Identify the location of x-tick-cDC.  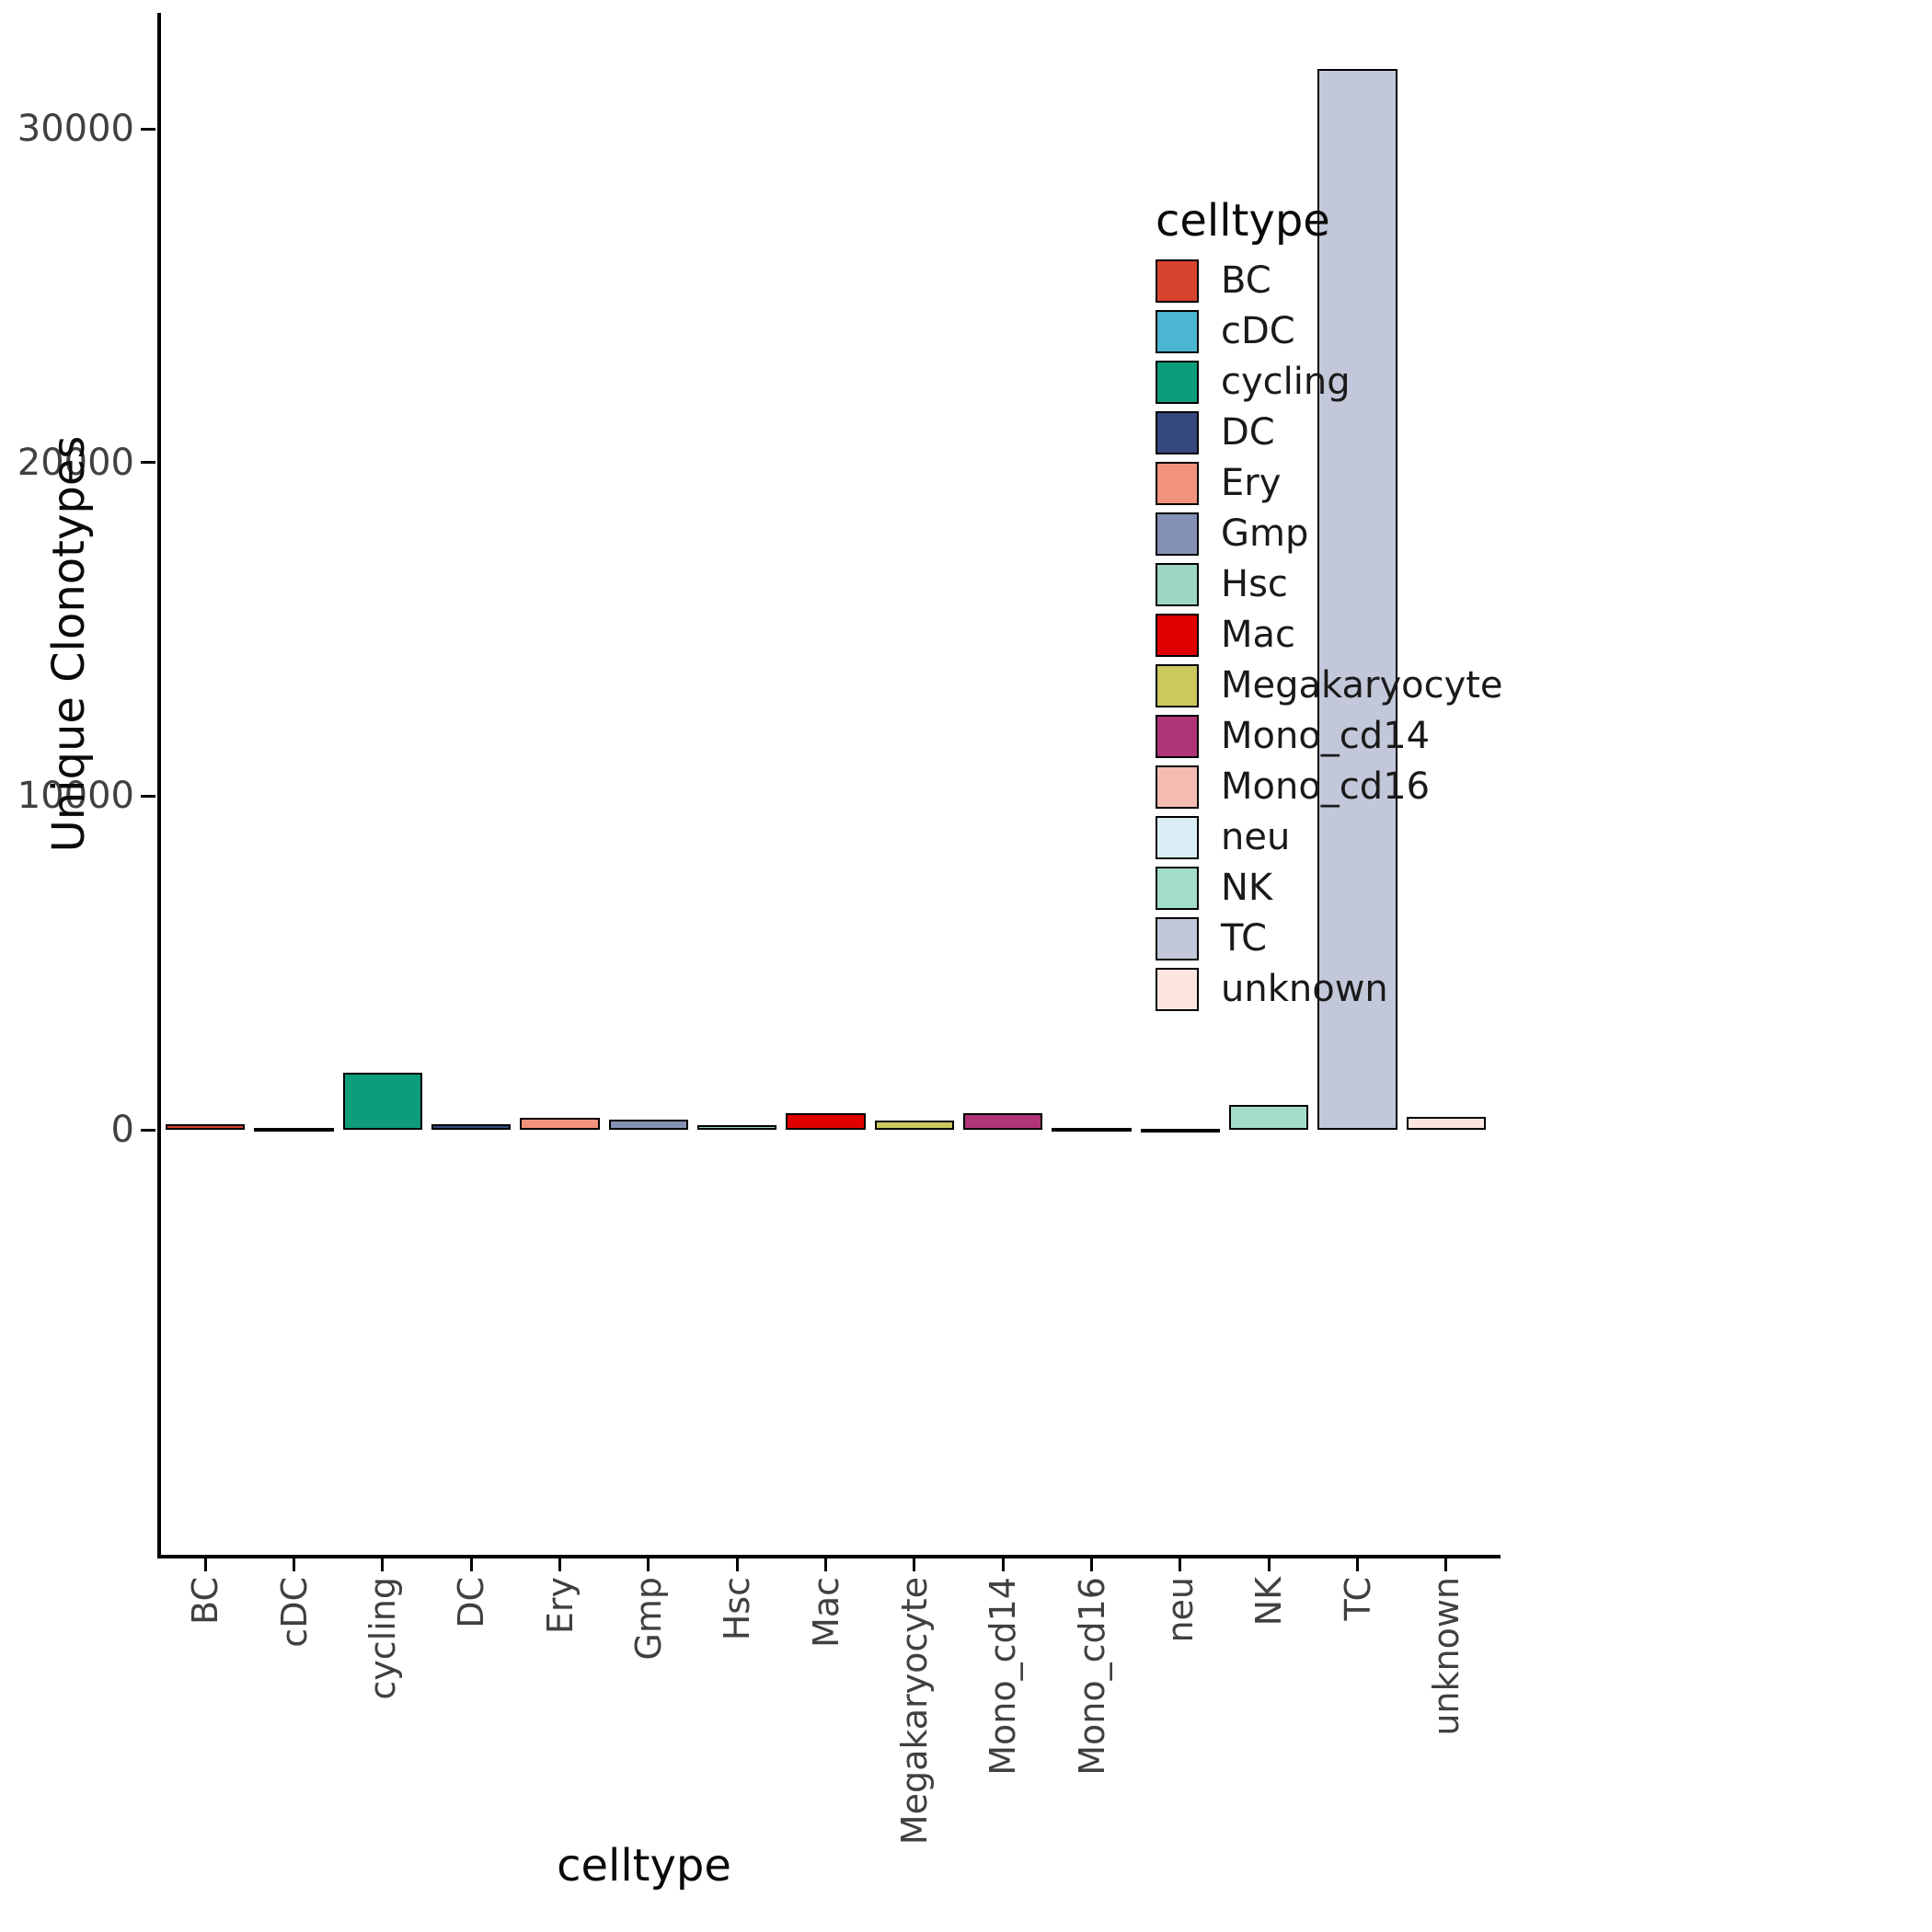
(294, 1564).